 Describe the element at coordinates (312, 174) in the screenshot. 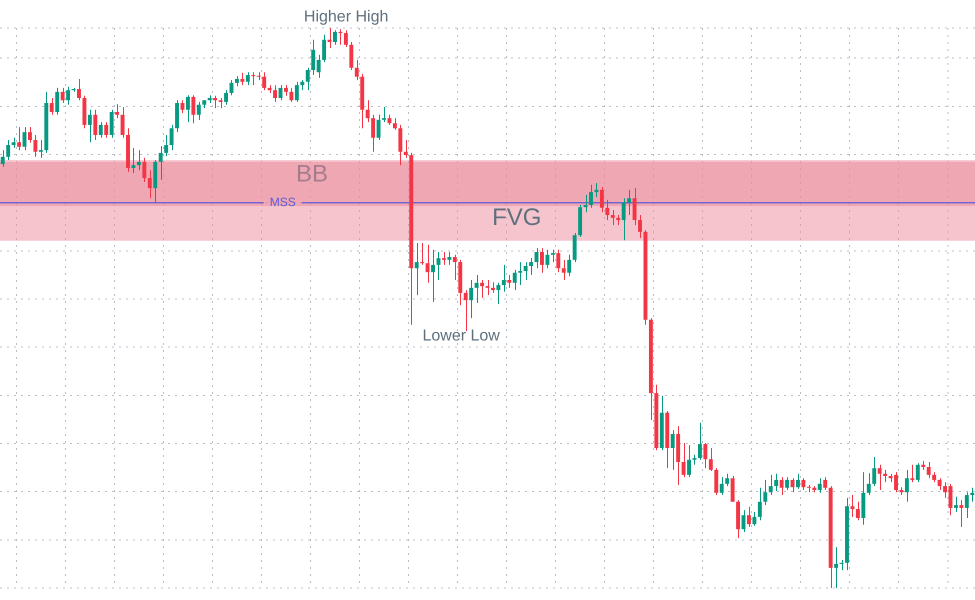

I see `band-label: BB` at that location.